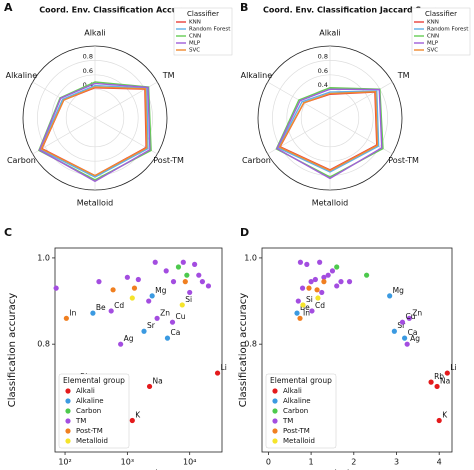 The width and height of the screenshot is (474, 470). What do you see at coordinates (250, 257) in the screenshot?
I see `y-tick-label: 1.0` at bounding box center [250, 257].